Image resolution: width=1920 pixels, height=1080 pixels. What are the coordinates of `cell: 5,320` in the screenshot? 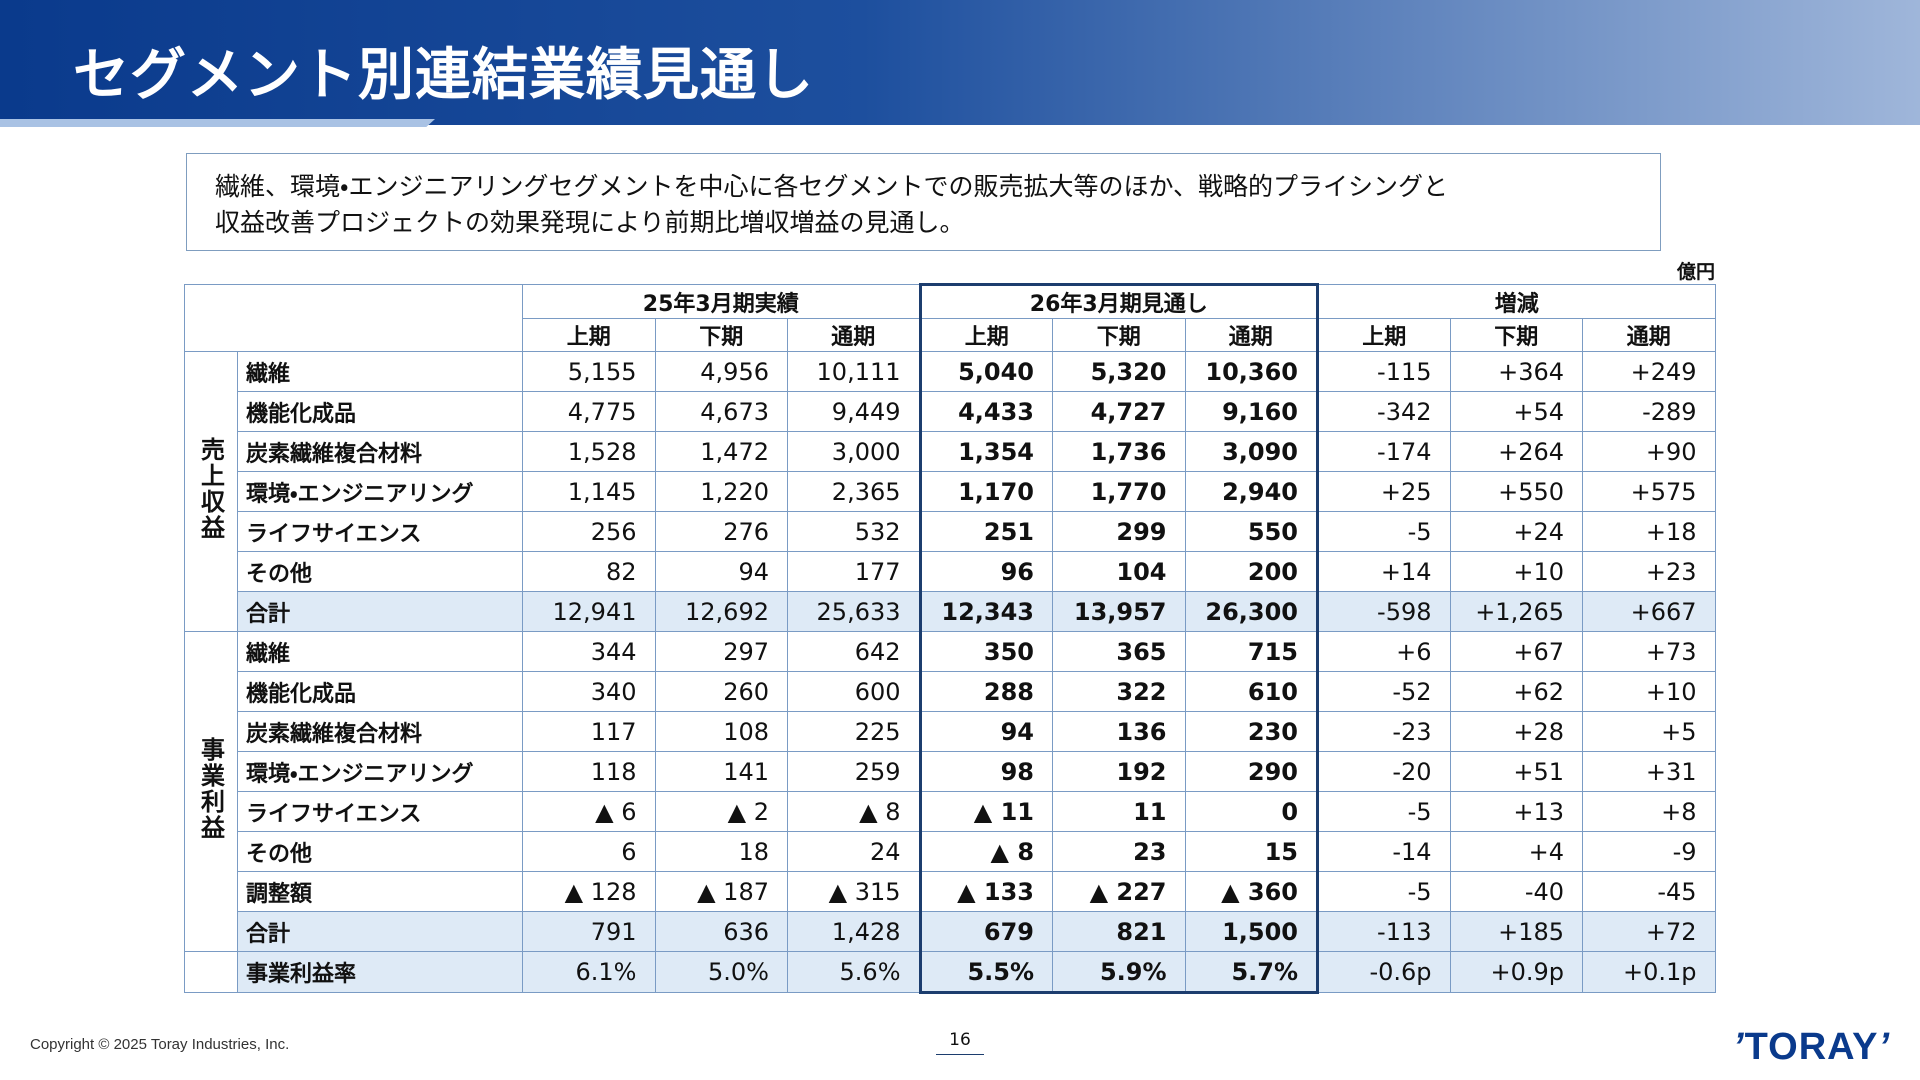 It's located at (1119, 371).